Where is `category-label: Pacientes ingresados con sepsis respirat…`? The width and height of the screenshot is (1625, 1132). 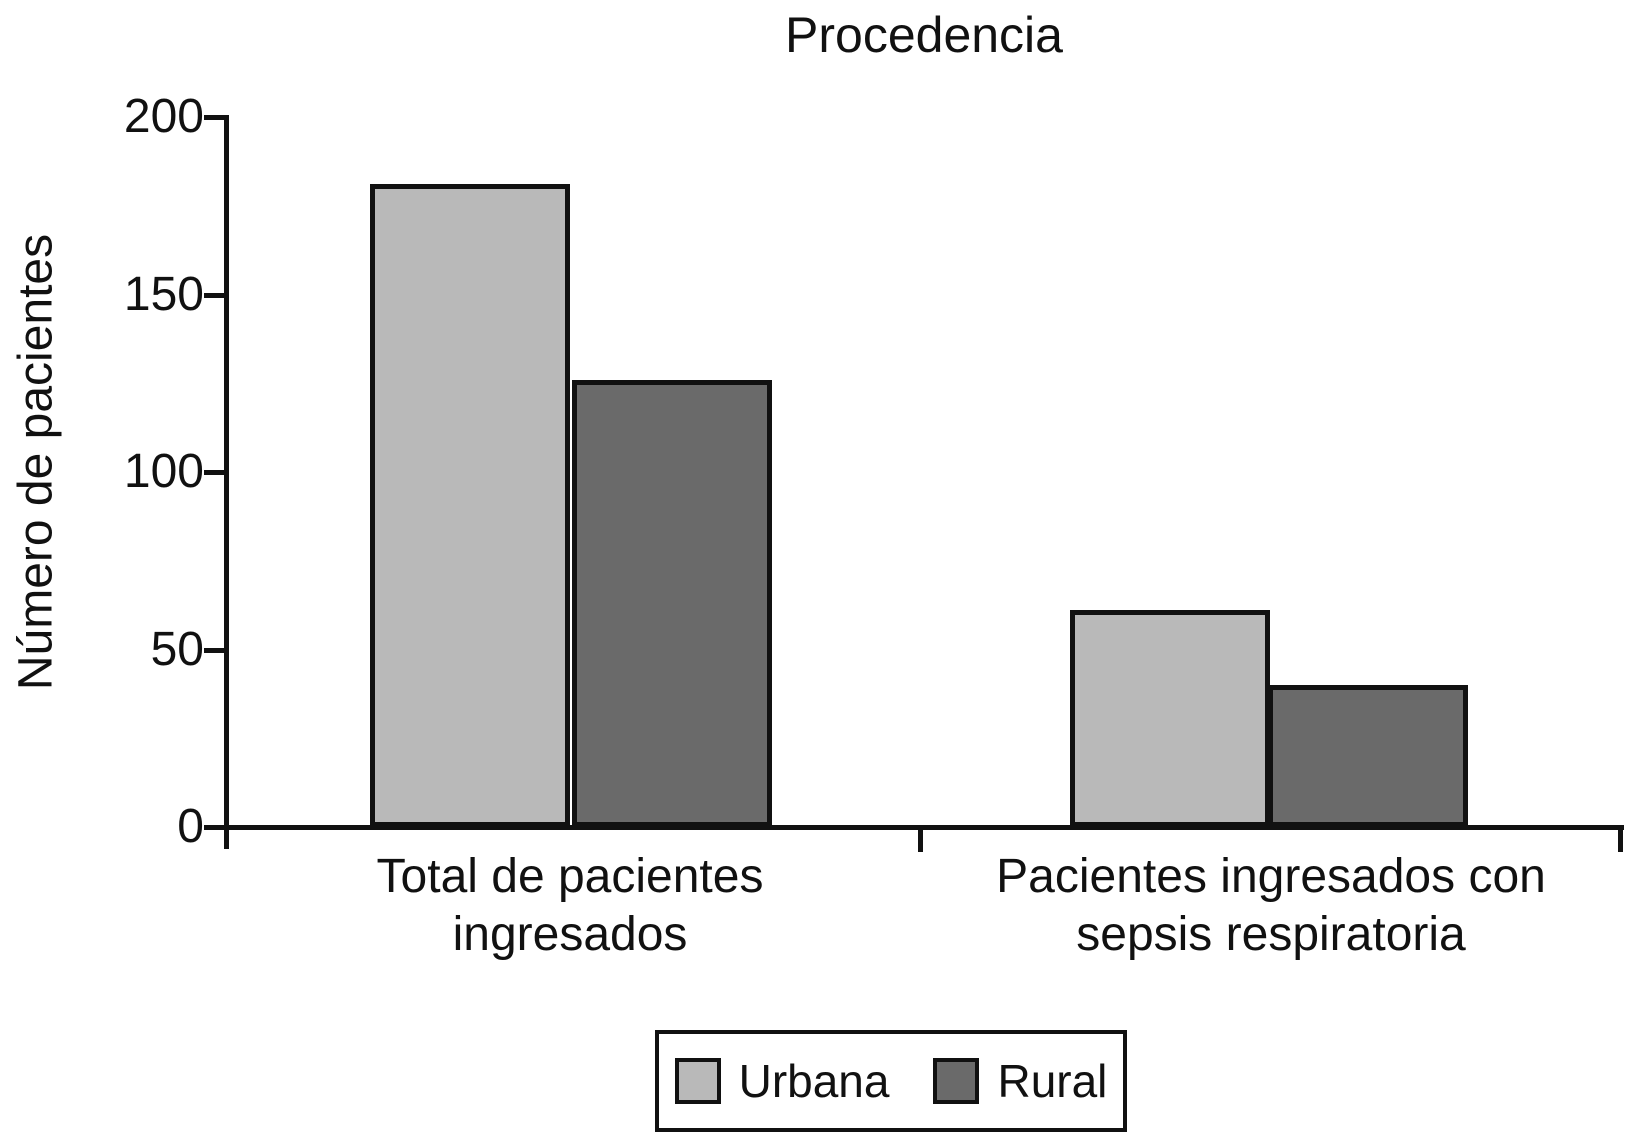 category-label: Pacientes ingresados con sepsis respirat… is located at coordinates (1271, 905).